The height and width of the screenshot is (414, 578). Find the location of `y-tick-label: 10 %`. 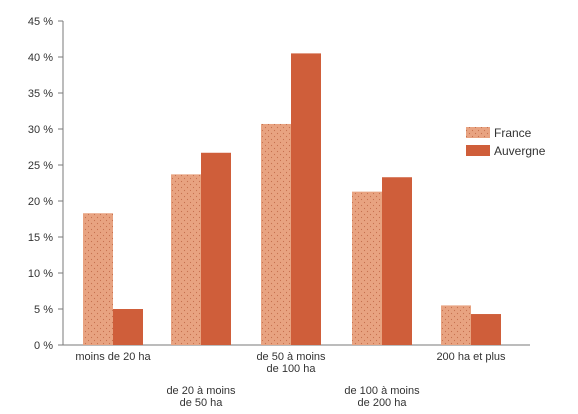

y-tick-label: 10 % is located at coordinates (40, 274).